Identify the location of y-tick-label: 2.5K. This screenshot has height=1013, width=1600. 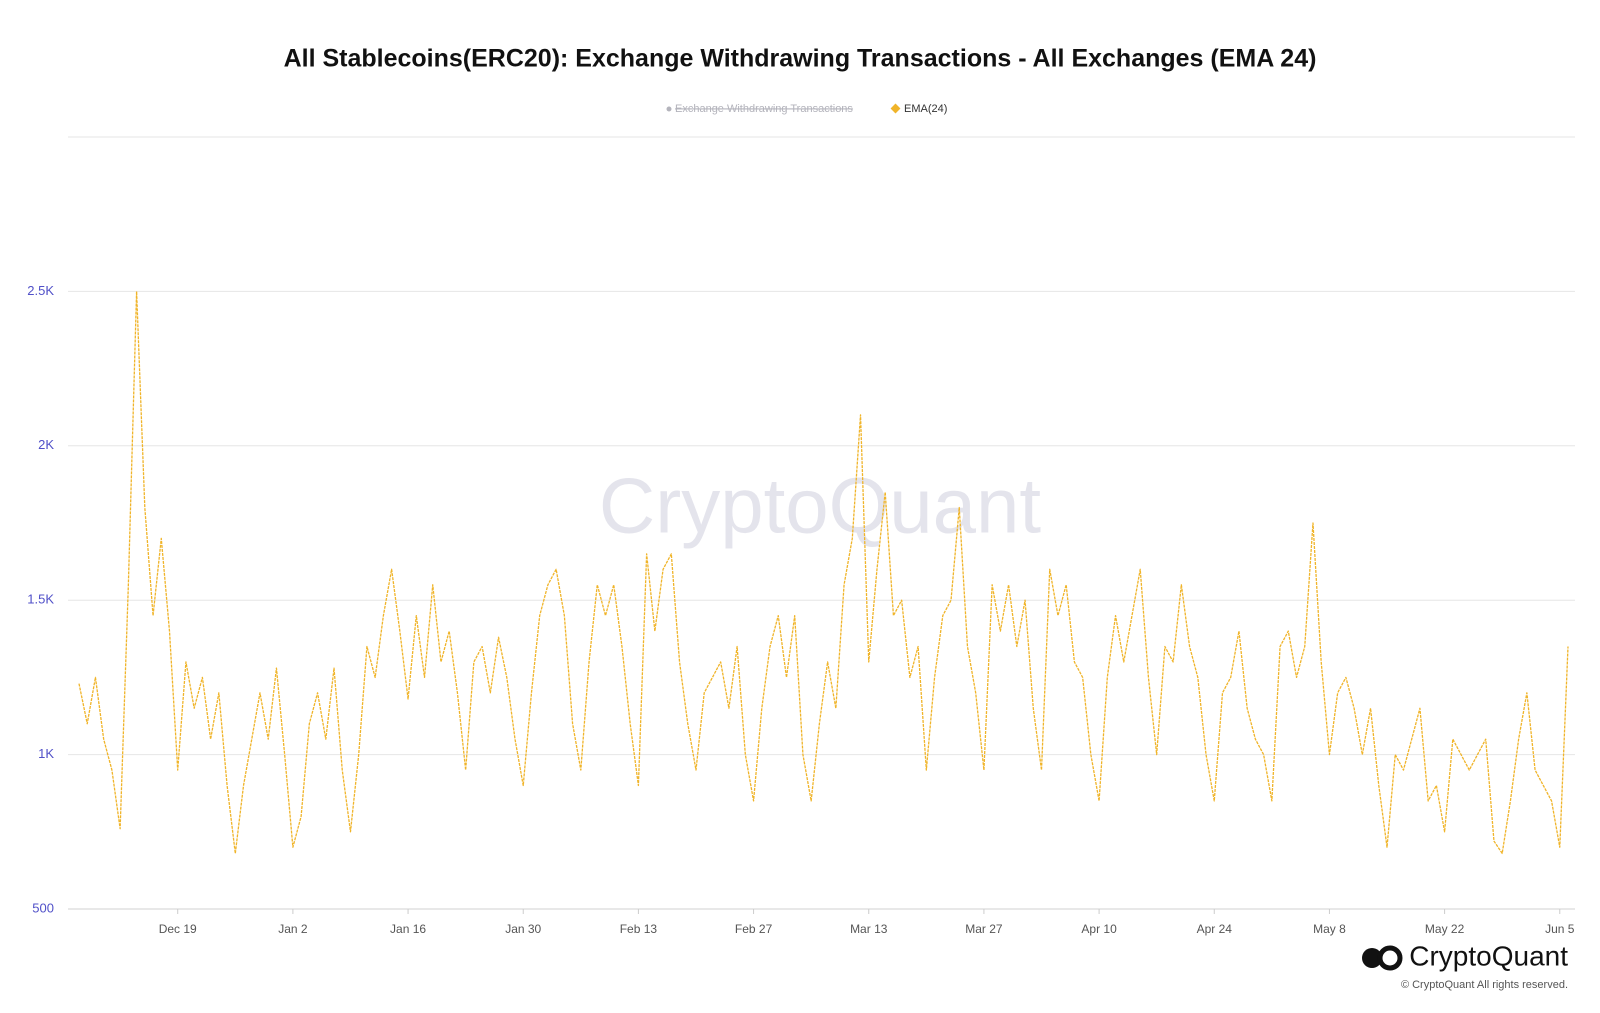
(40, 290).